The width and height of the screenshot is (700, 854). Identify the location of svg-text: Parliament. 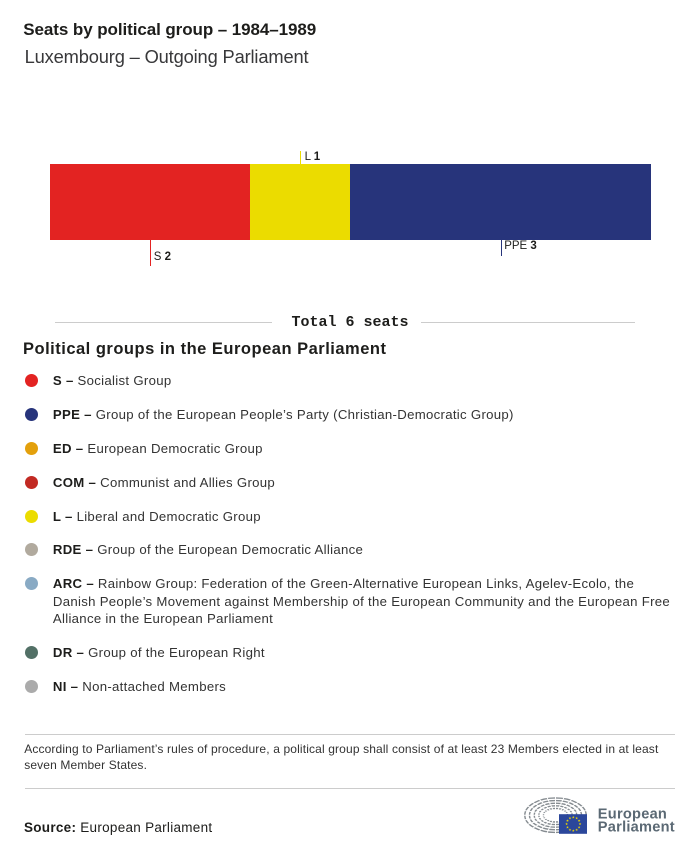
(636, 828).